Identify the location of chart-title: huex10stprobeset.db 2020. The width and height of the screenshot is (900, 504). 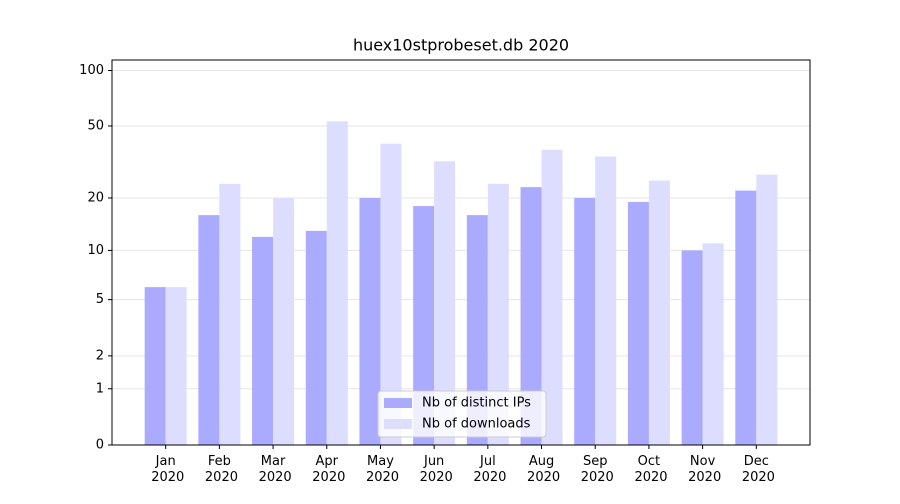
(461, 45).